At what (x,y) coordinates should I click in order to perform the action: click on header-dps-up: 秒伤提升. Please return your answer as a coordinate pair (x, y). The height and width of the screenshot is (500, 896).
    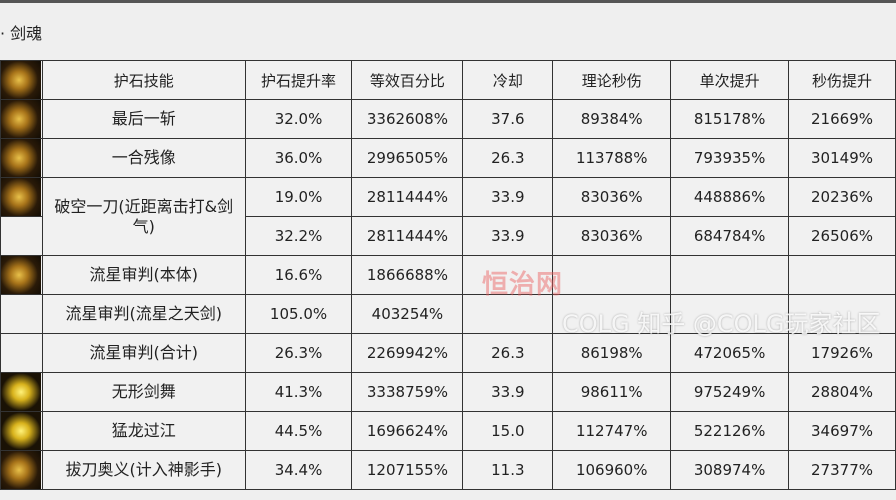
    Looking at the image, I should click on (842, 80).